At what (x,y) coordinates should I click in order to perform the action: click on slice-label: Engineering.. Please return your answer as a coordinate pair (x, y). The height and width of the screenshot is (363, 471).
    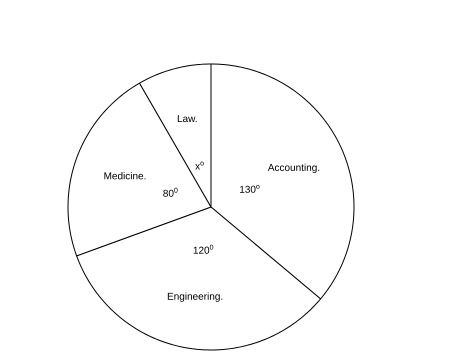
    Looking at the image, I should click on (195, 297).